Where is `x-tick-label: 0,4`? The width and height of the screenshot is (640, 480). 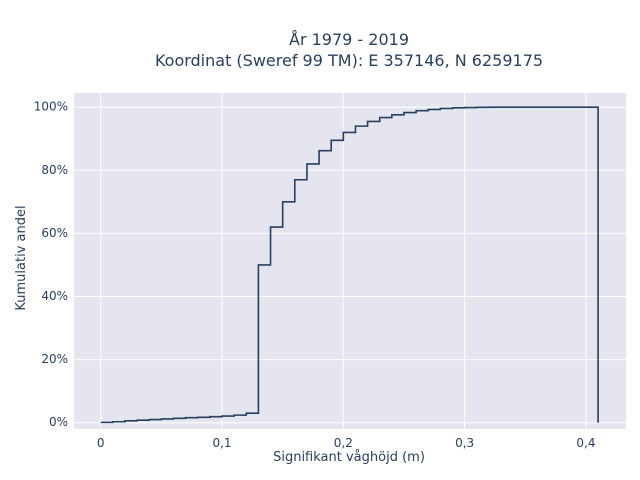 x-tick-label: 0,4 is located at coordinates (585, 443).